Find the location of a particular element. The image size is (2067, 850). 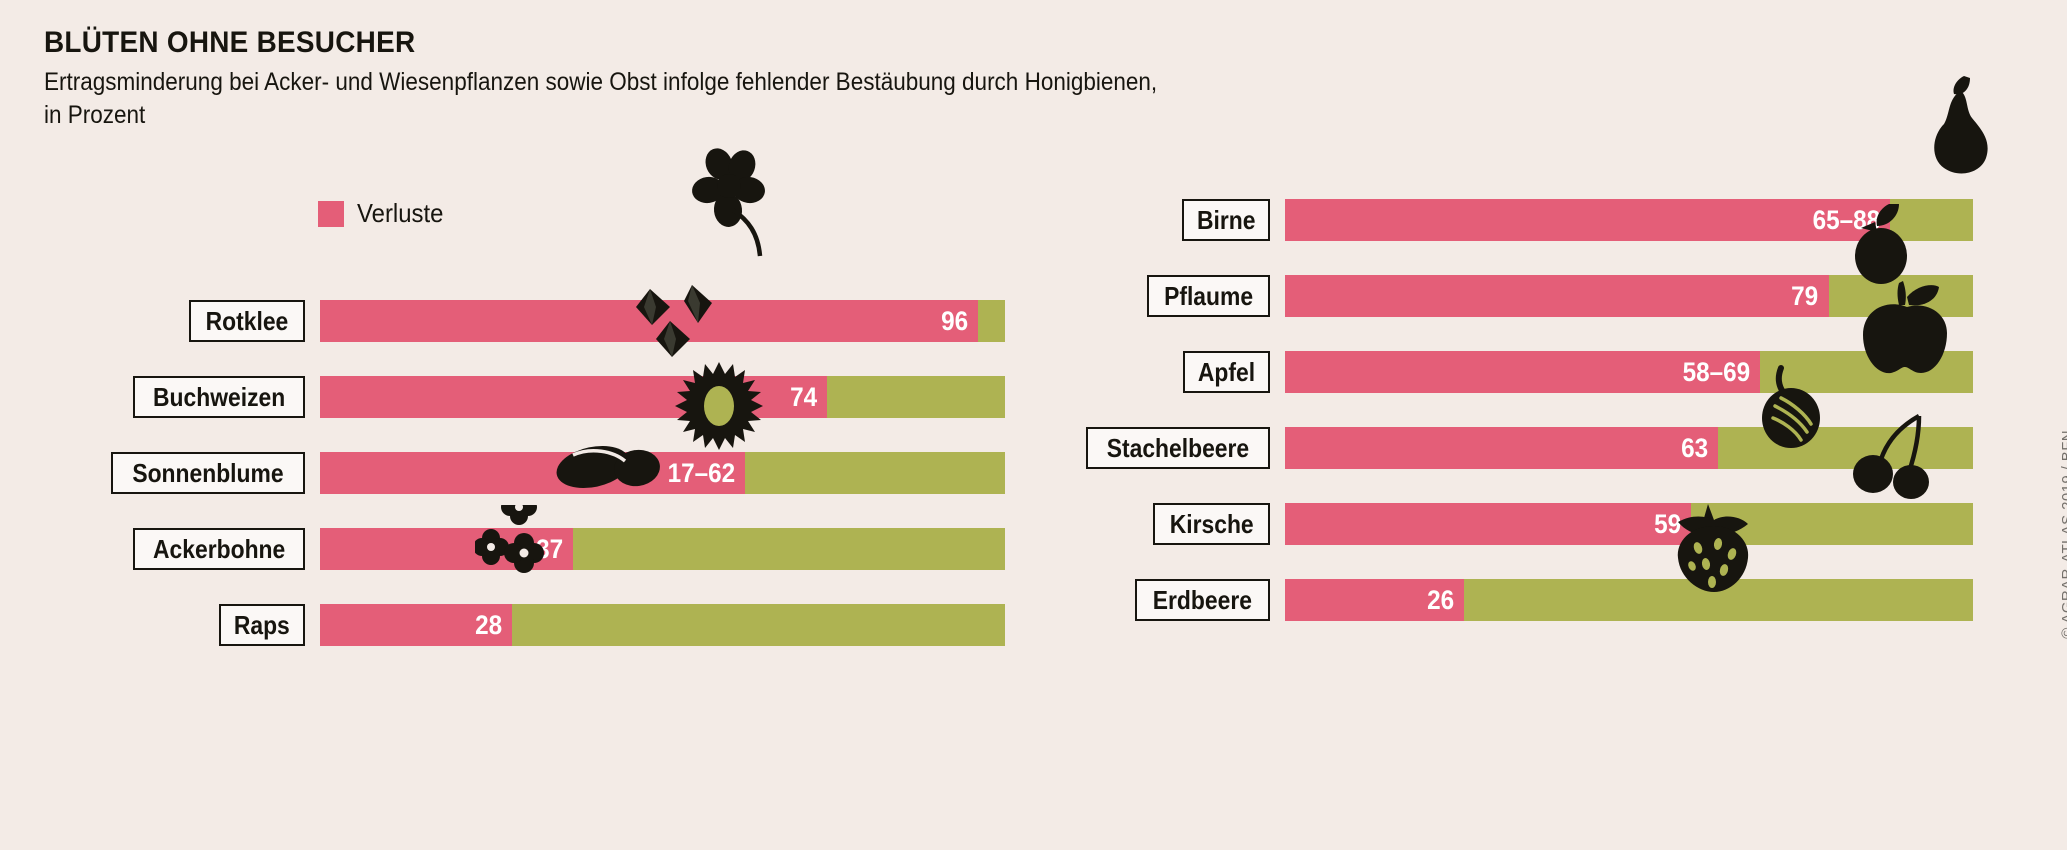

bar-value-label: 74 is located at coordinates (803, 396).